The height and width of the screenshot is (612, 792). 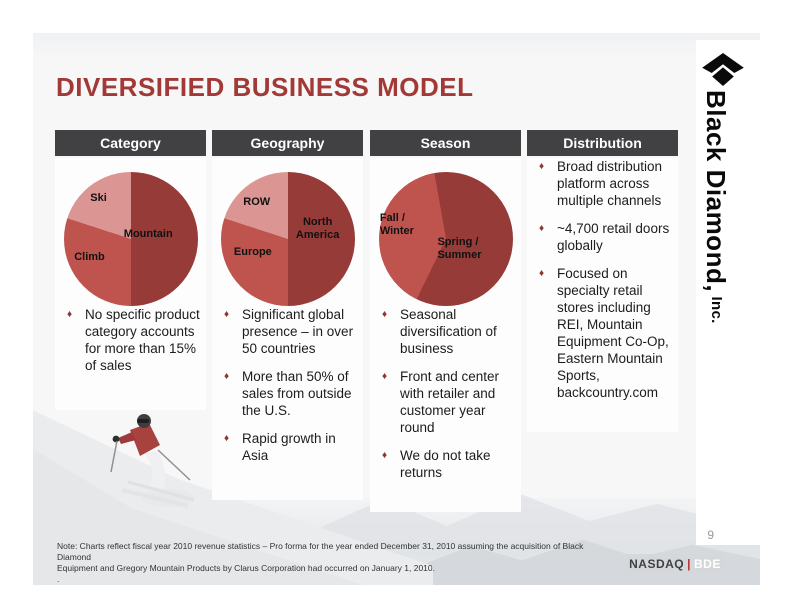 I want to click on pie-slice-label: North America, so click(x=317, y=229).